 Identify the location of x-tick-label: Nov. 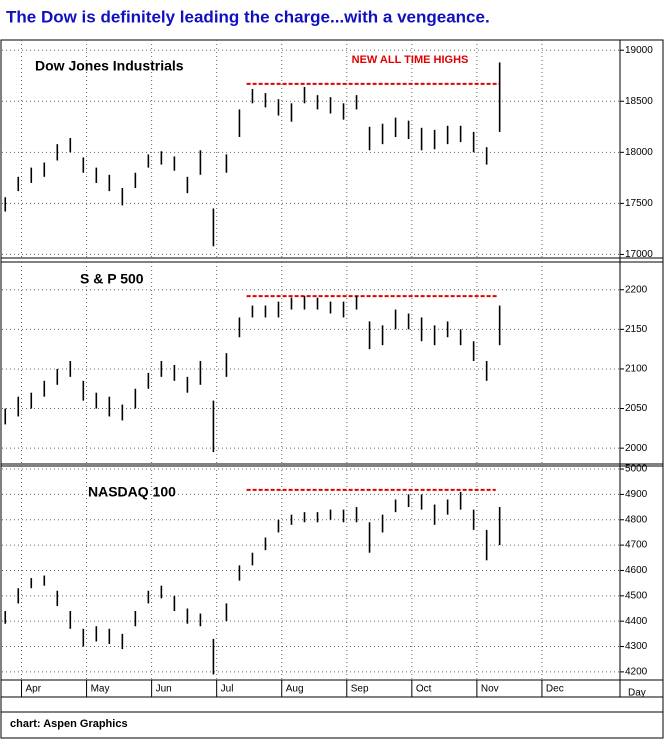
(490, 689).